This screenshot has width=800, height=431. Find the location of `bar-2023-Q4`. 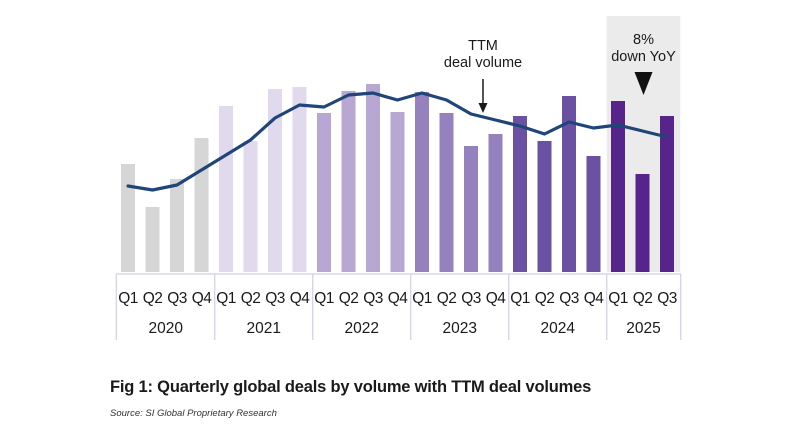

bar-2023-Q4 is located at coordinates (495, 203).